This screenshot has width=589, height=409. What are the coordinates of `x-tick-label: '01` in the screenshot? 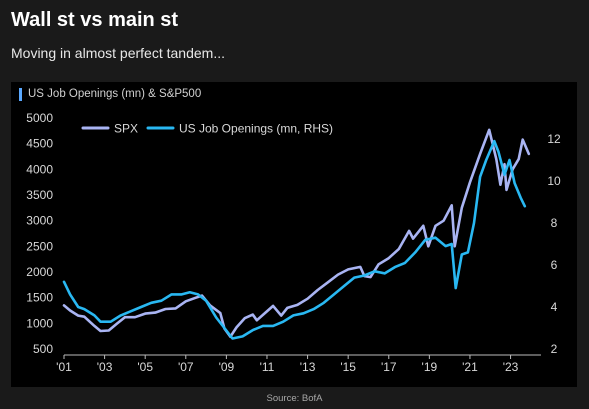 It's located at (64, 367).